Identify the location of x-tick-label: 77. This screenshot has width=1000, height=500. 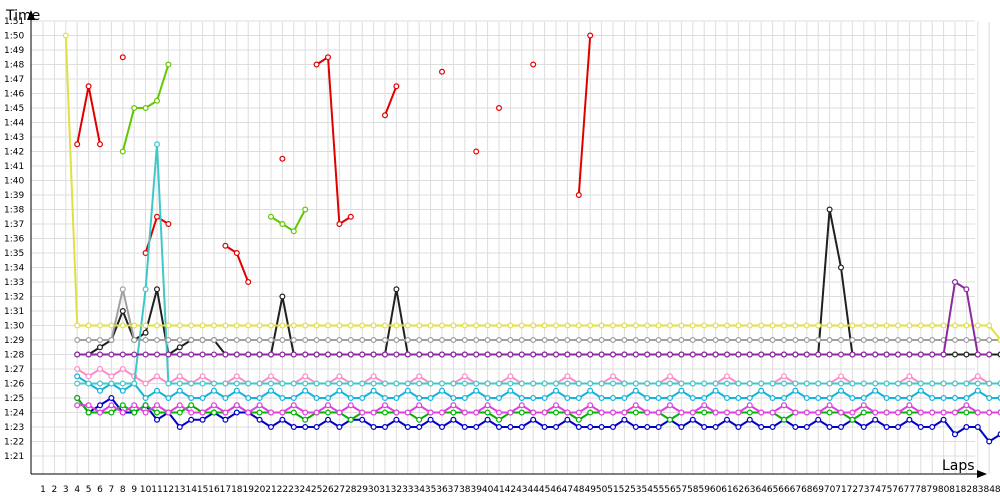
(909, 490).